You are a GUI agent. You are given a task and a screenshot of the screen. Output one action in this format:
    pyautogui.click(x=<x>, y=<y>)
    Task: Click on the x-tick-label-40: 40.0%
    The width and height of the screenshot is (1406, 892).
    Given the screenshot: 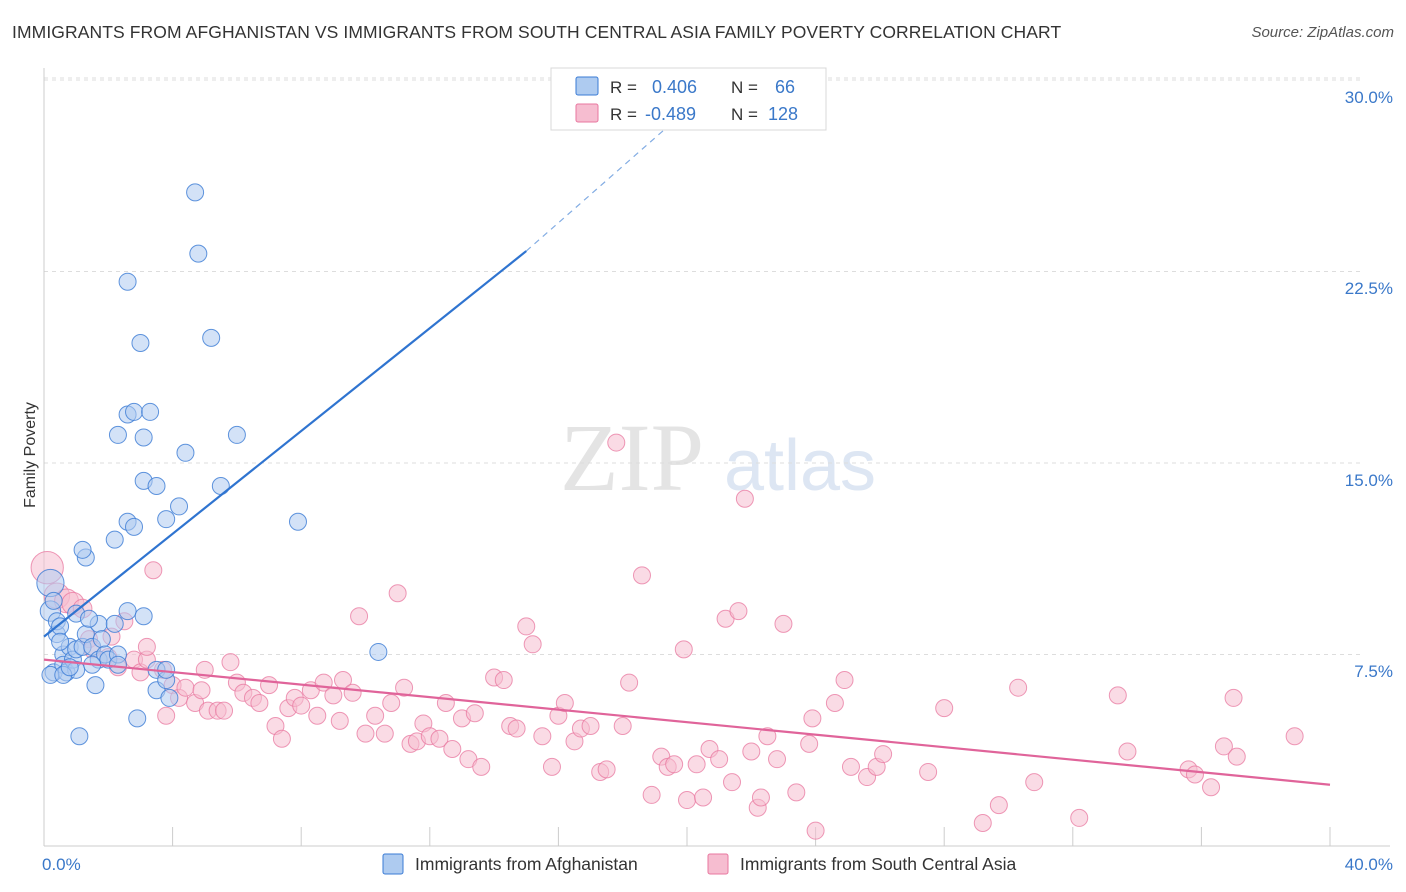 What is the action you would take?
    pyautogui.click(x=1369, y=864)
    